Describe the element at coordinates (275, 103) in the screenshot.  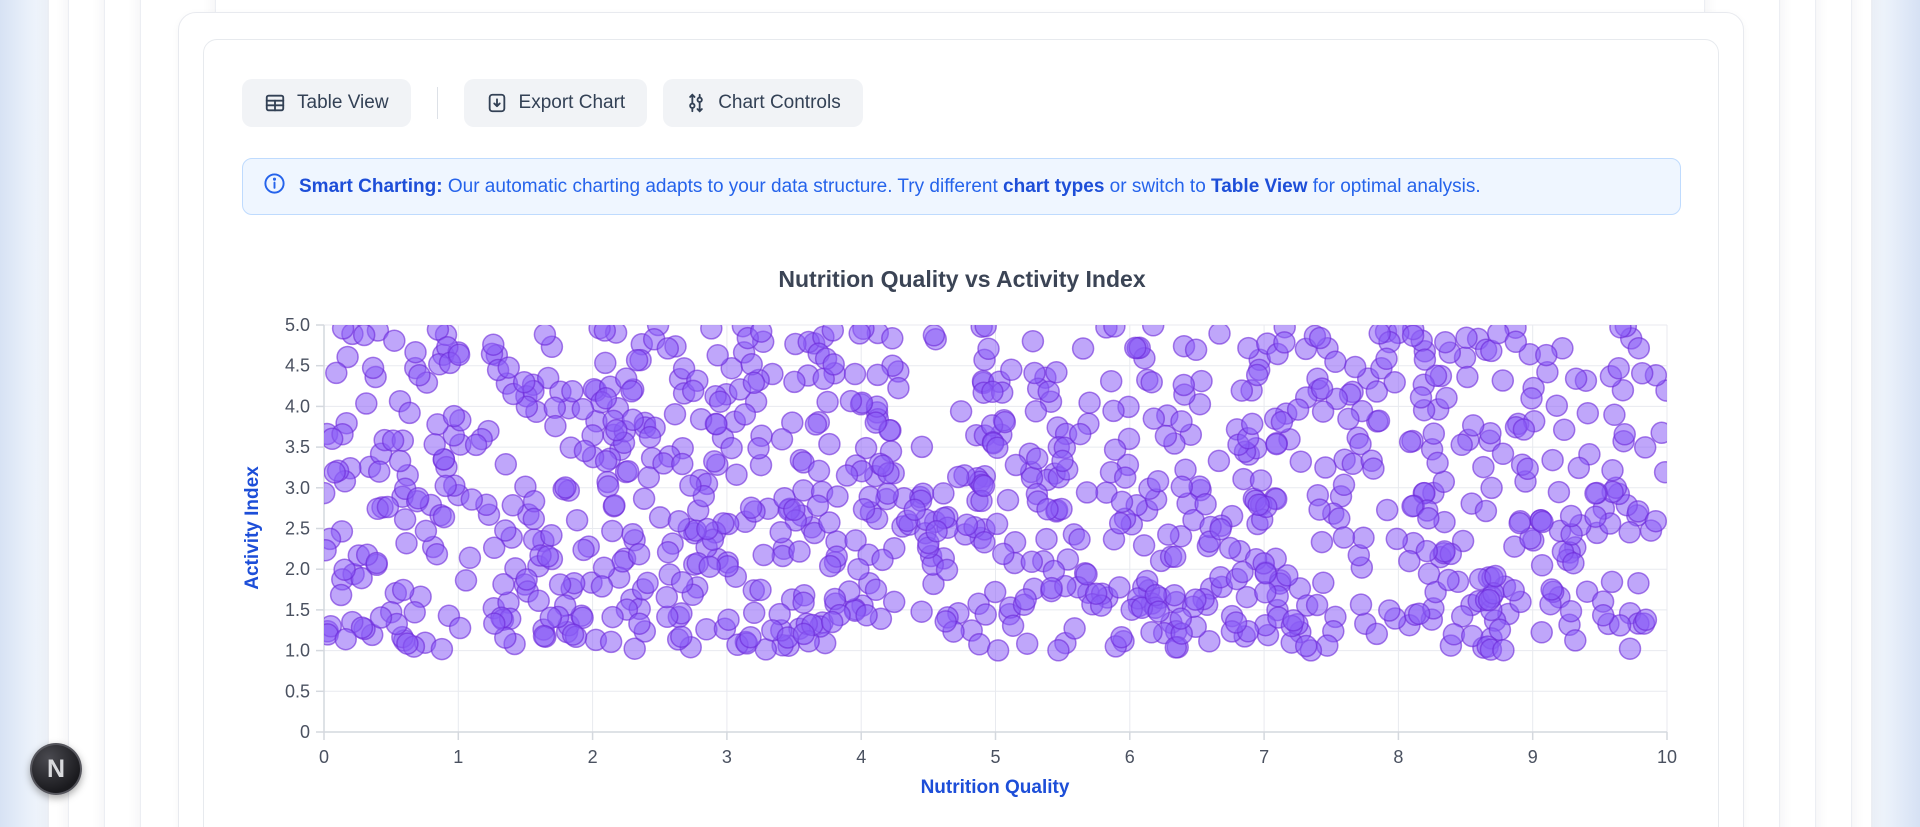
I see `table-icon` at that location.